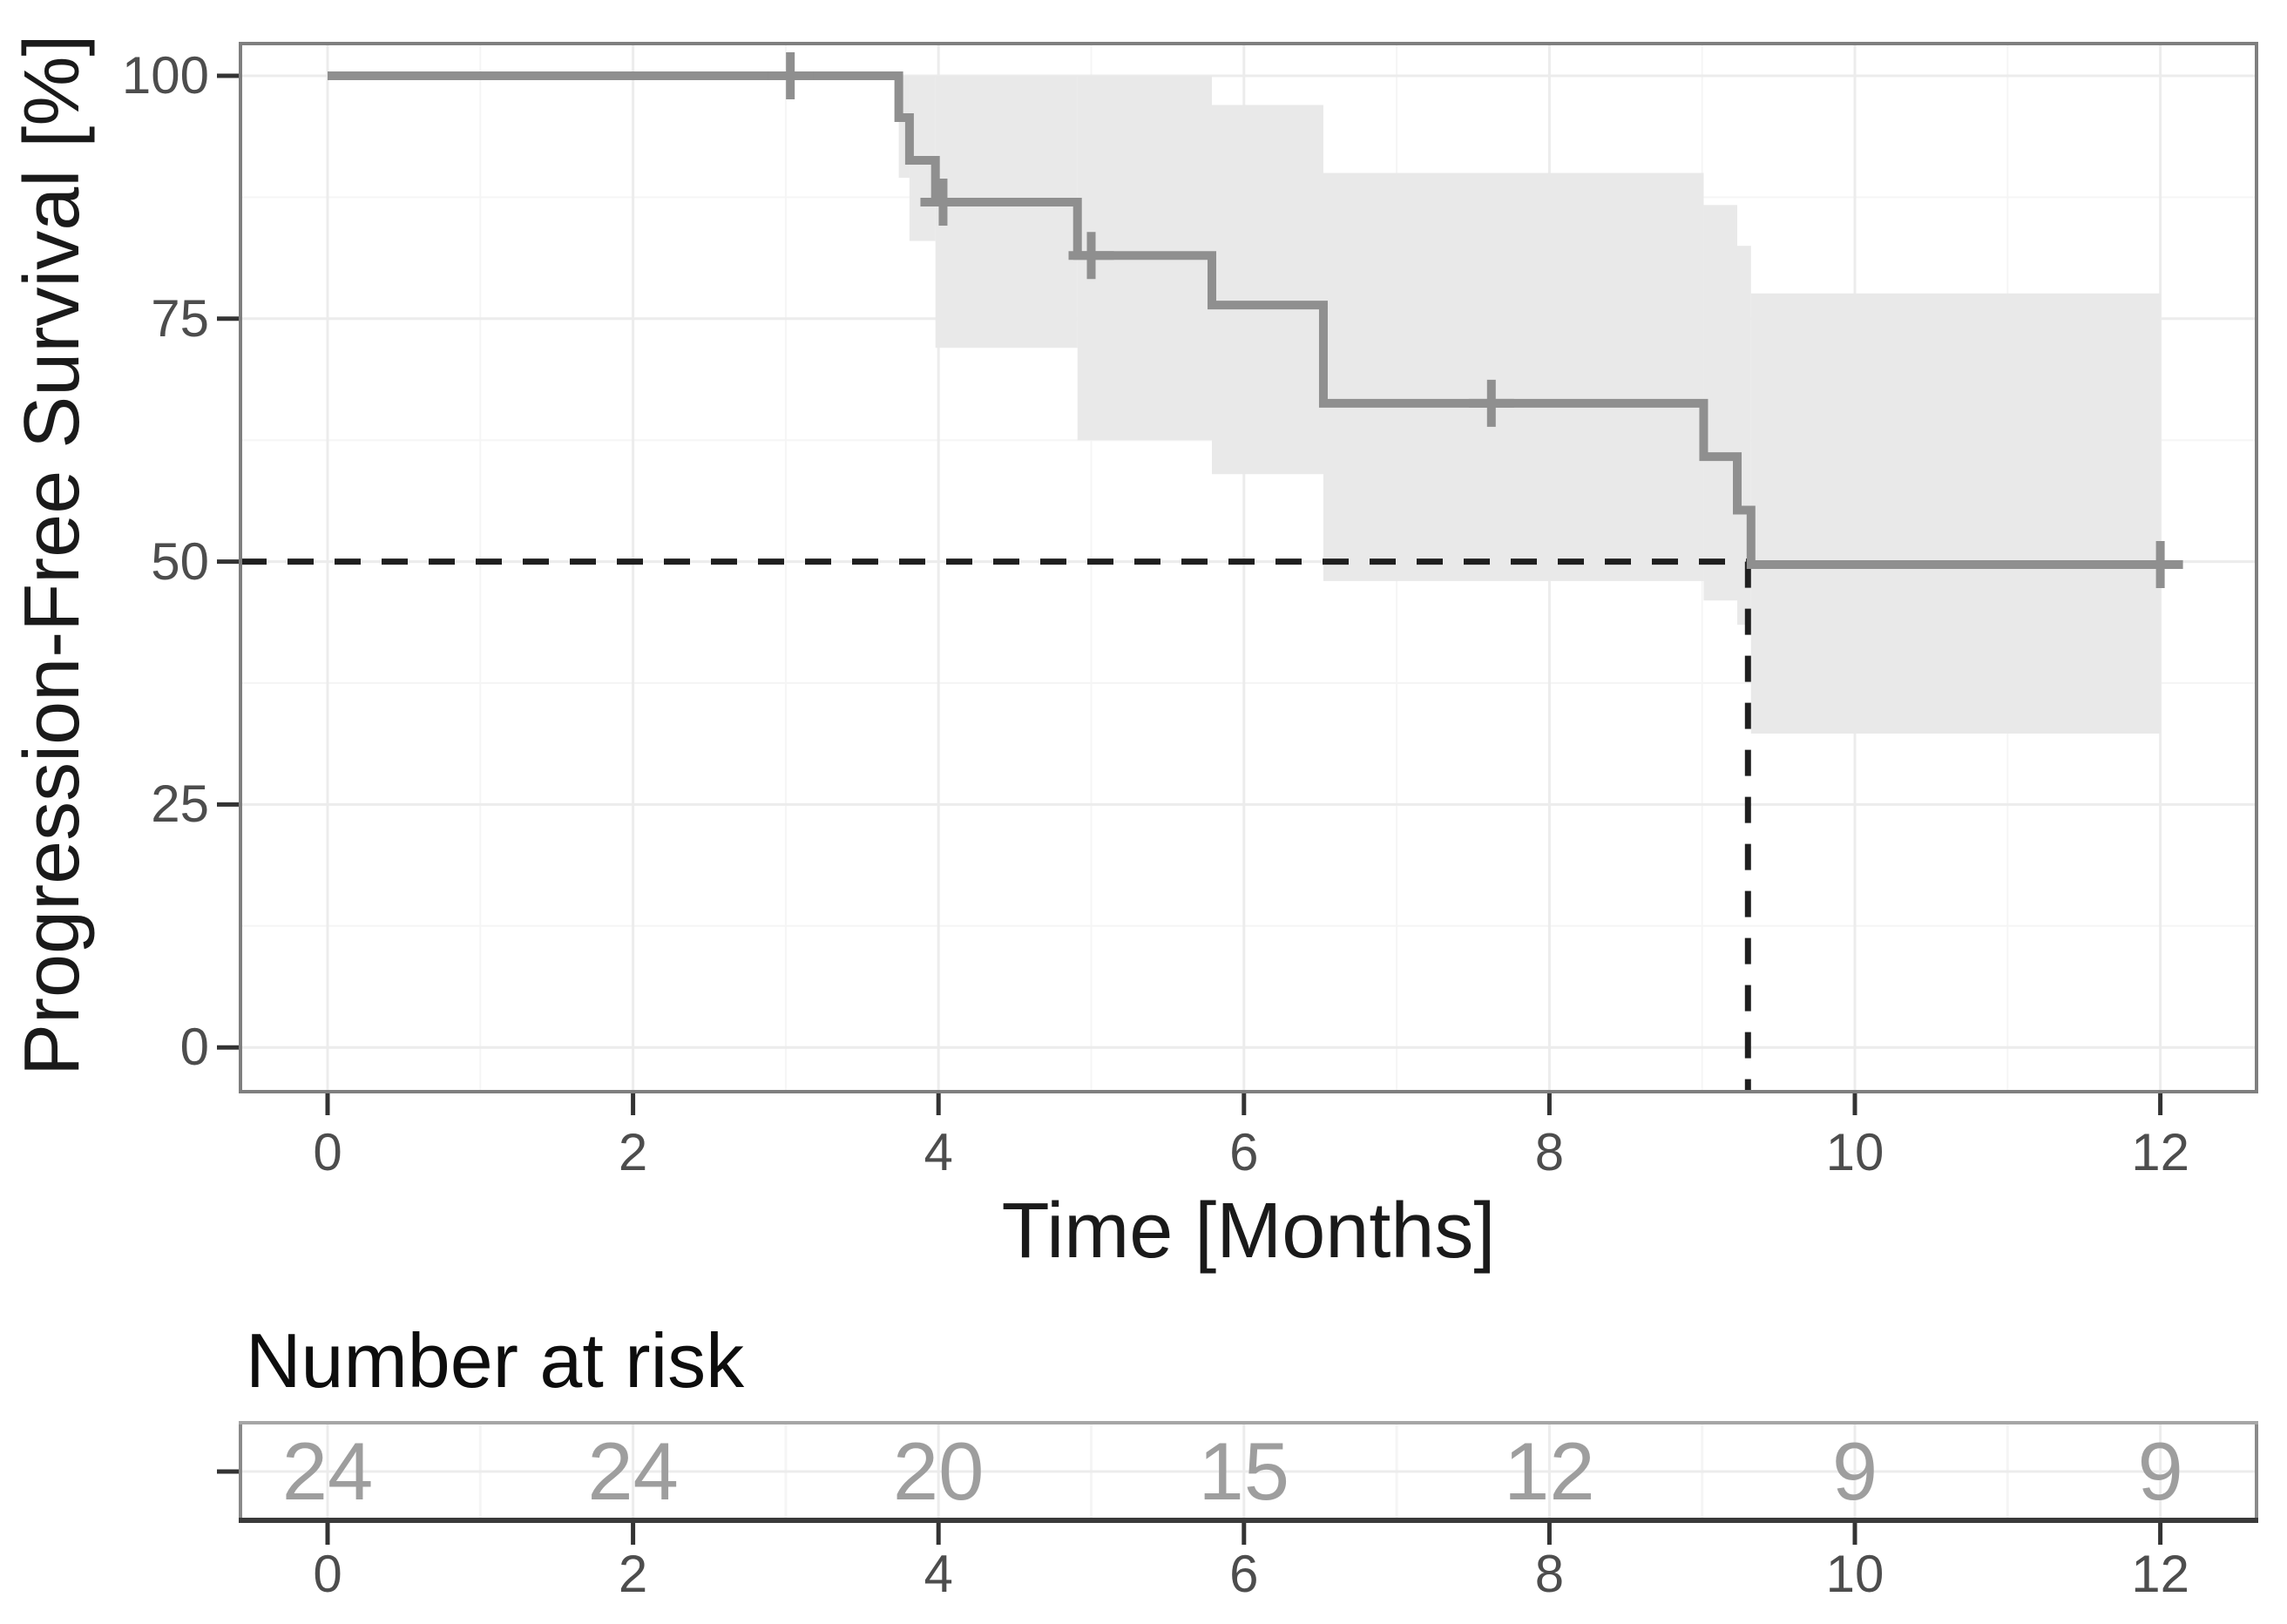 The height and width of the screenshot is (1624, 2287). I want to click on risk-axis-tick-label: 2, so click(633, 1574).